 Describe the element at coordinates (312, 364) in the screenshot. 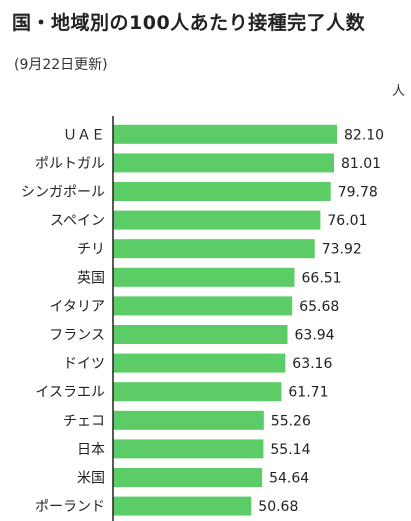

I see `value-label: 63.16` at that location.